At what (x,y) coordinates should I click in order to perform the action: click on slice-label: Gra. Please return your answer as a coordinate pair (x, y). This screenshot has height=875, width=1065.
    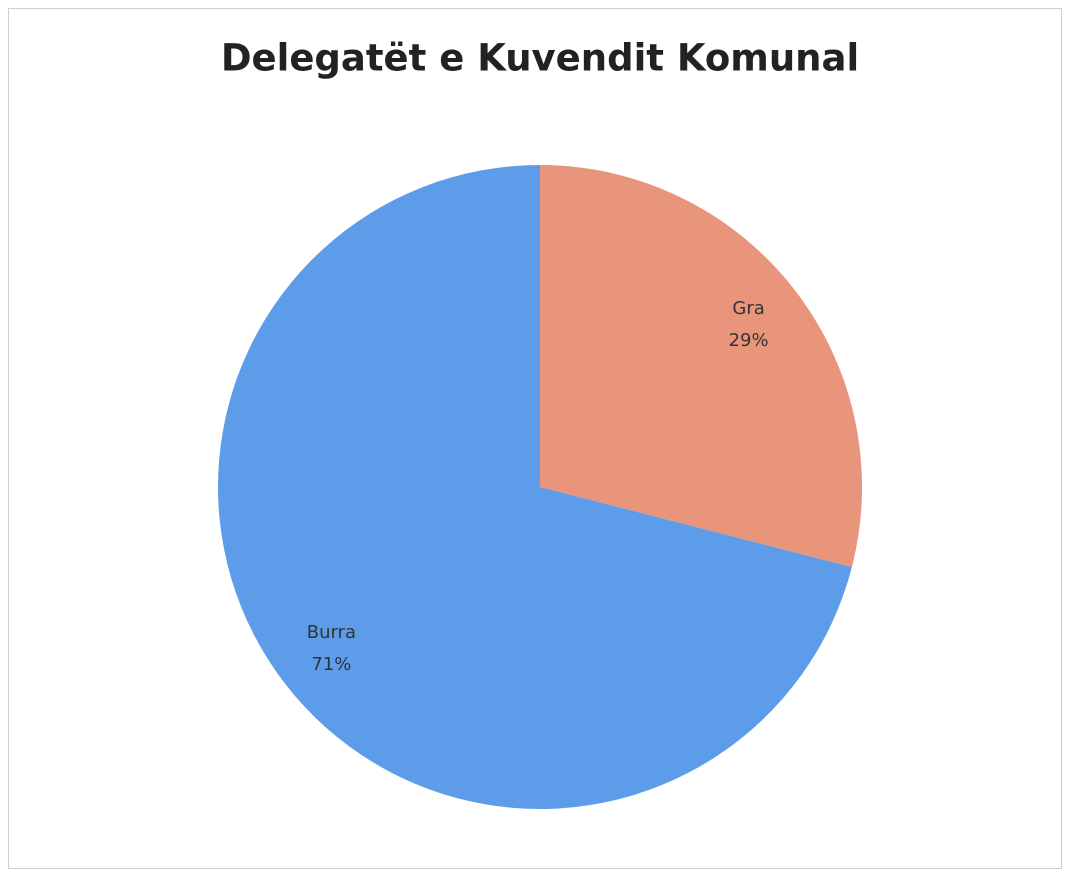
    Looking at the image, I should click on (748, 308).